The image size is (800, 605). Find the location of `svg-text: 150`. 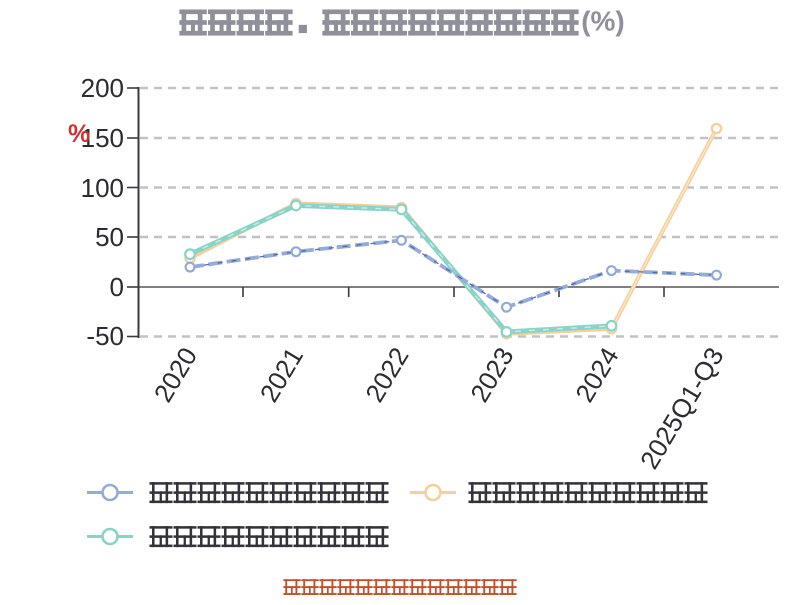

svg-text: 150 is located at coordinates (102, 138).